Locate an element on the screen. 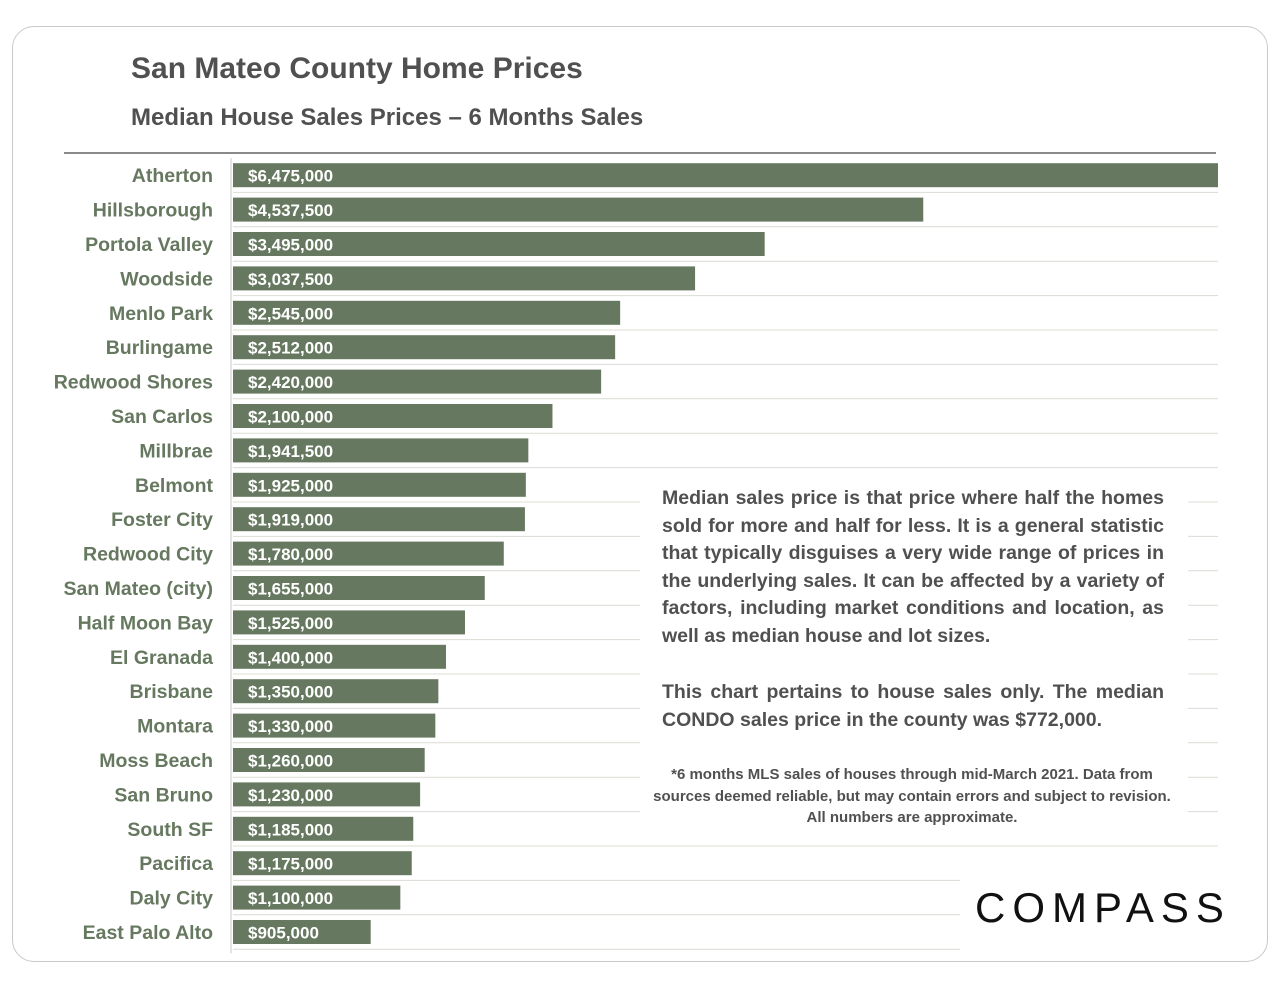  bar-value-label: $2,512,000 is located at coordinates (290, 348).